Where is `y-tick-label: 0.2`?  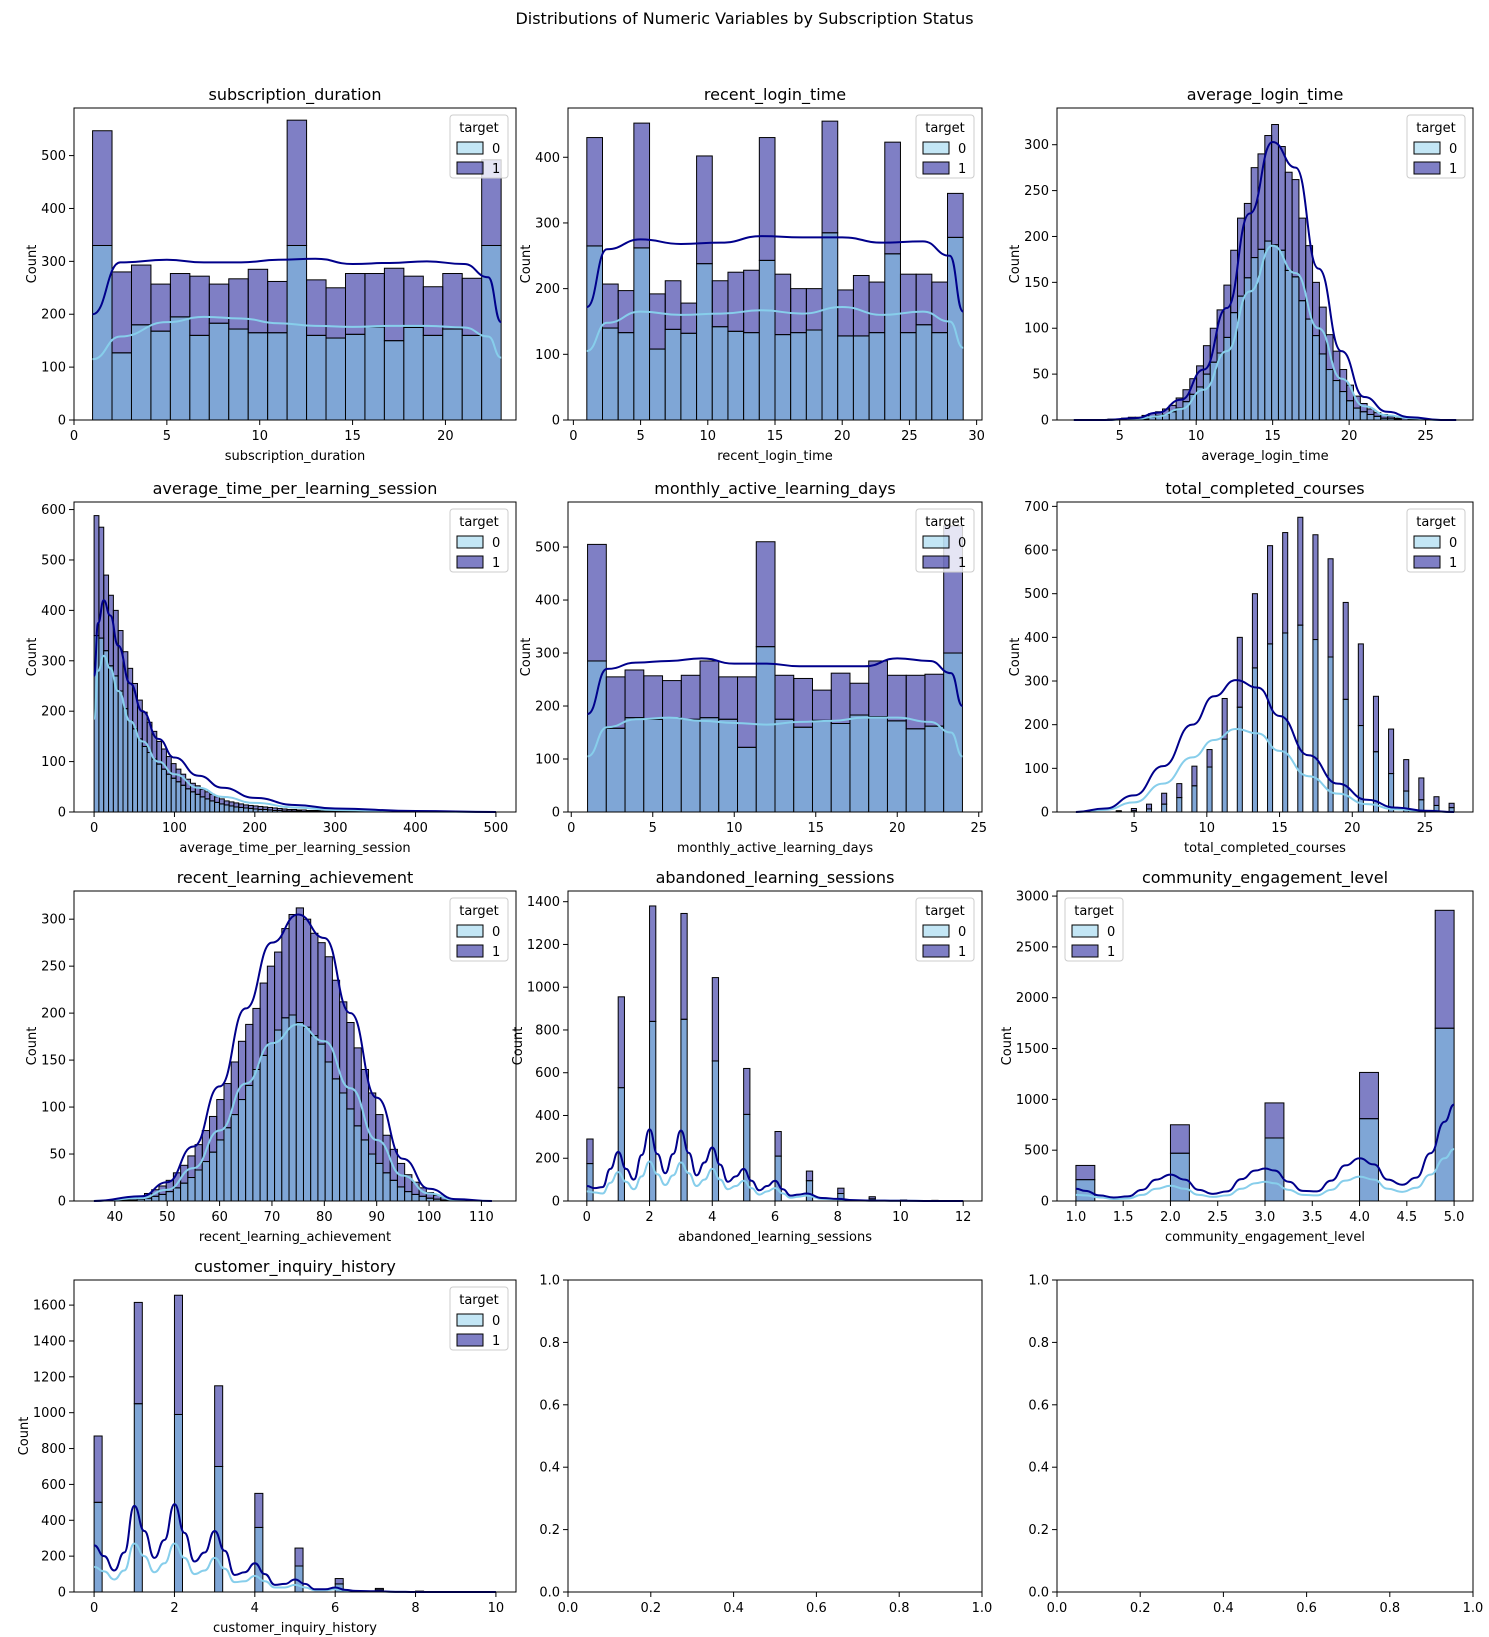 y-tick-label: 0.2 is located at coordinates (549, 1530).